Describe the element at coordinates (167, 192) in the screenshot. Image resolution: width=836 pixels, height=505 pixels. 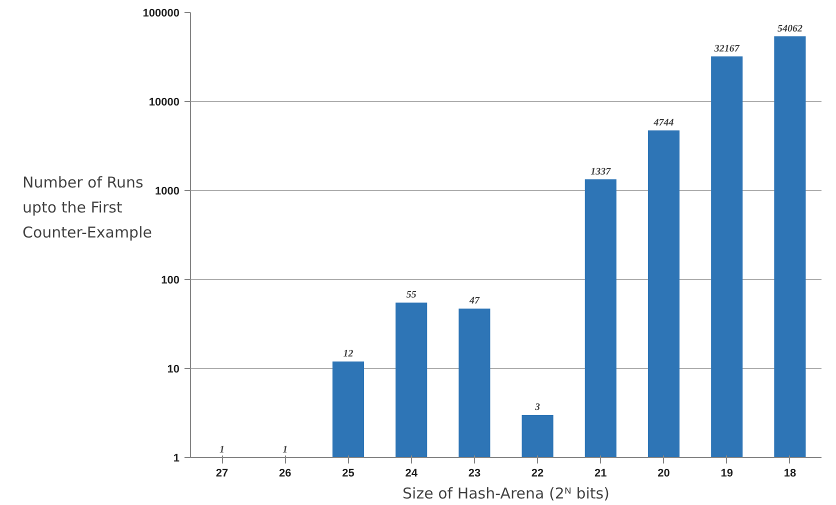
I see `y-tick-label: 1000` at that location.